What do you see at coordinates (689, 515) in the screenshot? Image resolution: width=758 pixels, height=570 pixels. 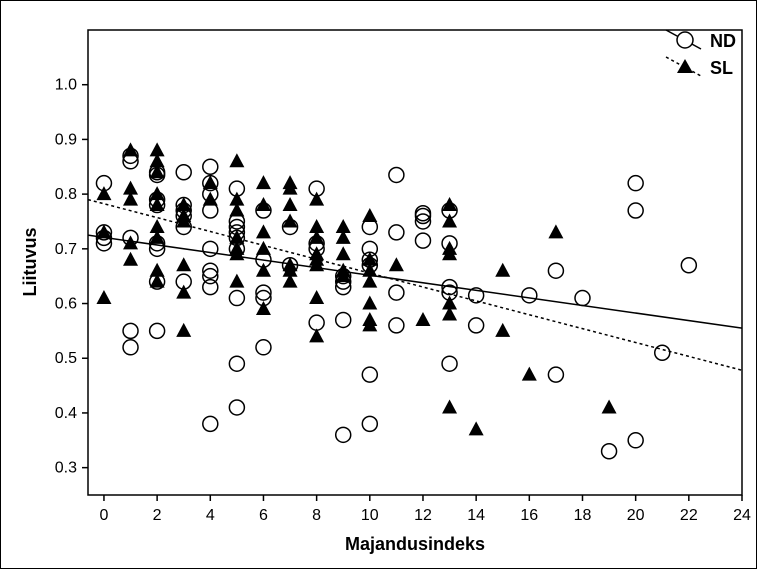 I see `x-tick-label: 22` at bounding box center [689, 515].